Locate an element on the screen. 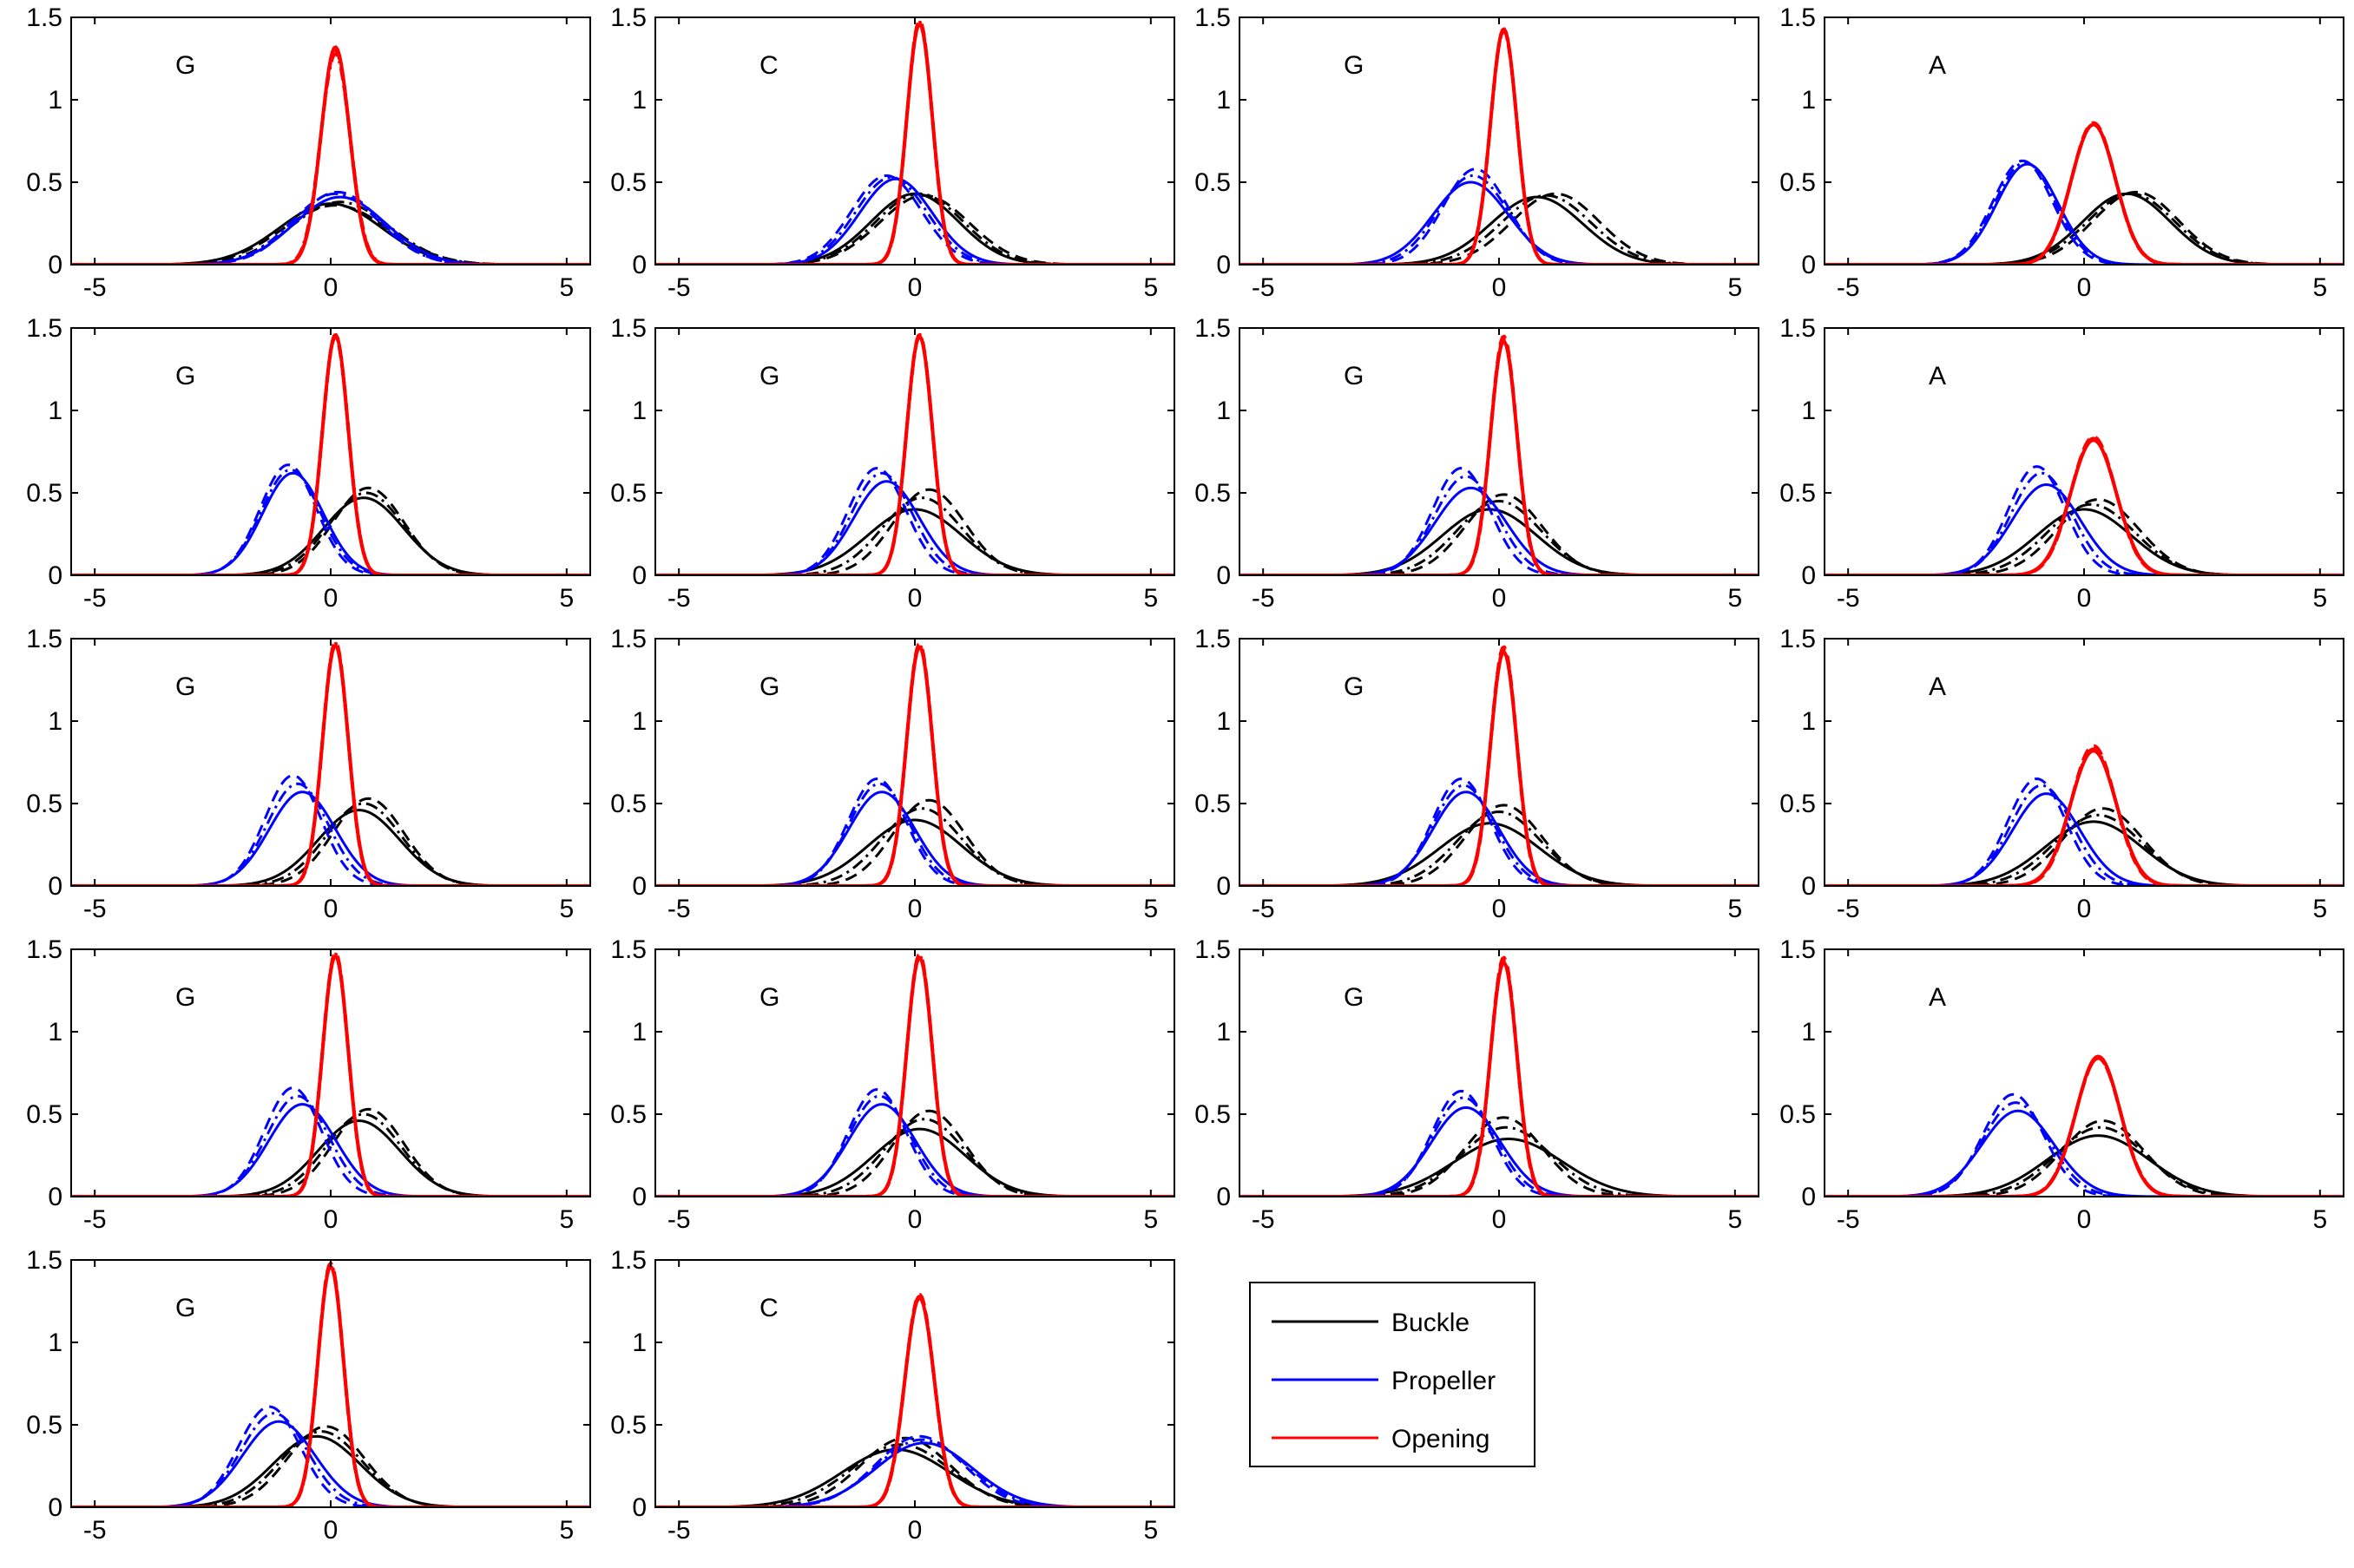  legend-label: Propeller is located at coordinates (1444, 1381).